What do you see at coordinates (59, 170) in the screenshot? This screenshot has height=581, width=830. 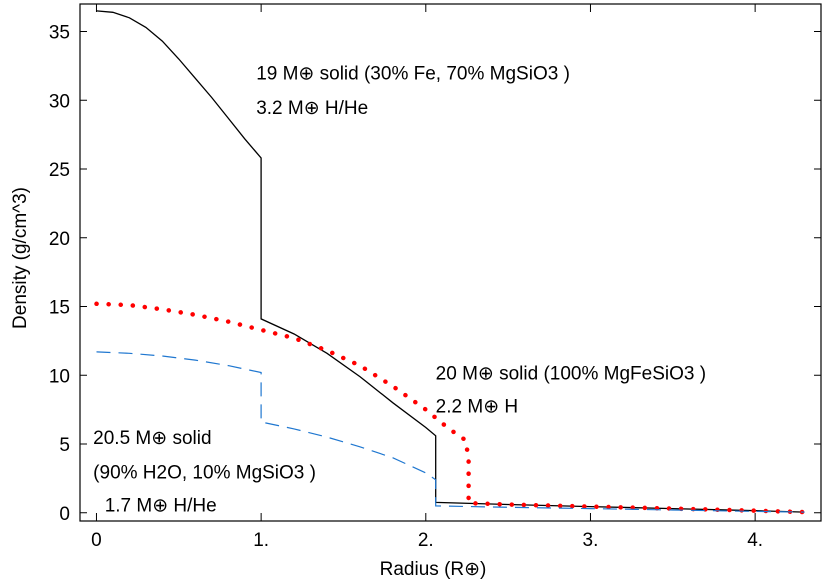 I see `y-tick-label: 25` at bounding box center [59, 170].